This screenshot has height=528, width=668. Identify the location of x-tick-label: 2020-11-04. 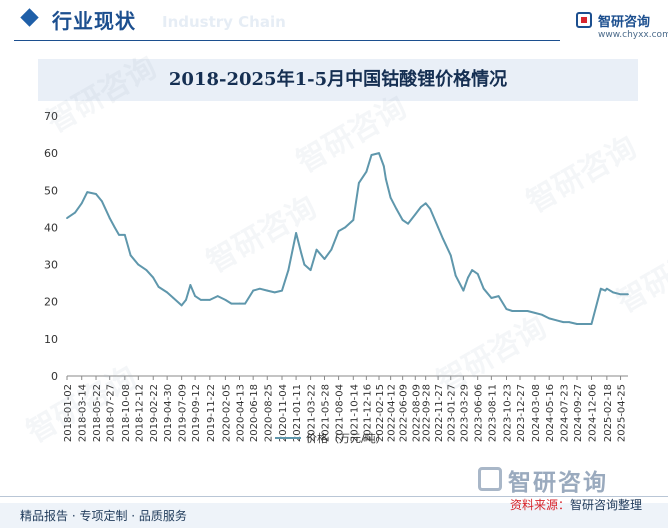
(283, 413).